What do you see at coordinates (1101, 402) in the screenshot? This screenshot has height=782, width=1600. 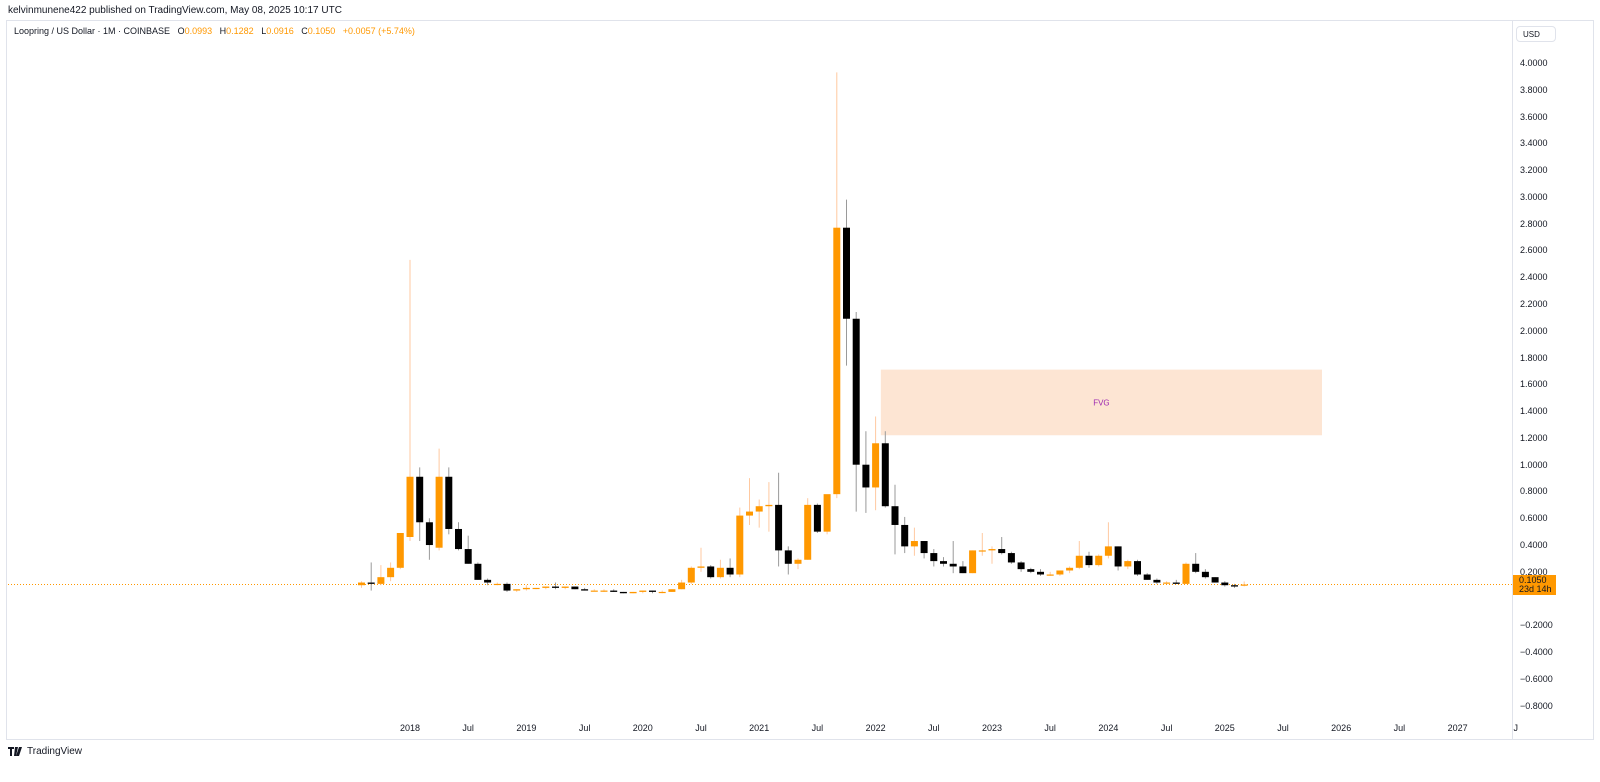 I see `fvg-zone` at bounding box center [1101, 402].